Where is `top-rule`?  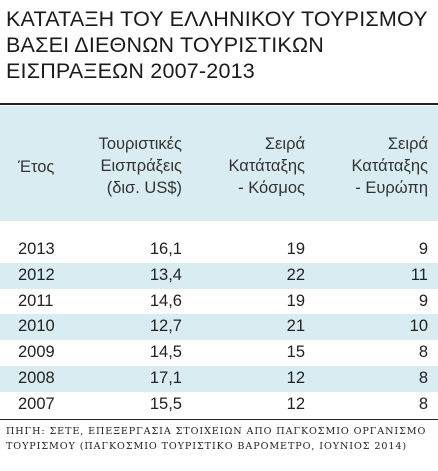
top-rule is located at coordinates (219, 104).